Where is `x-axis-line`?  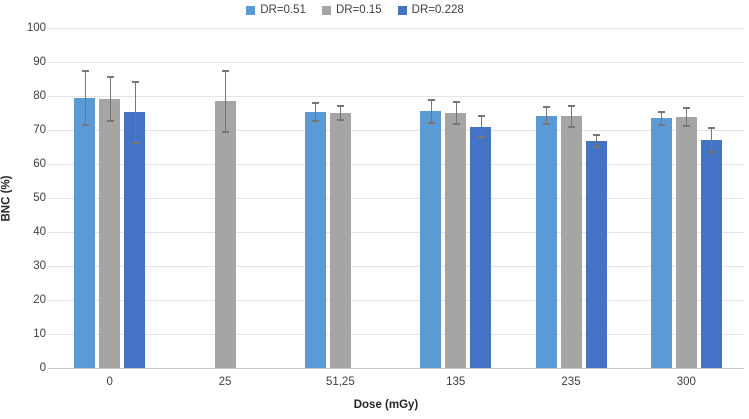 x-axis-line is located at coordinates (396, 368).